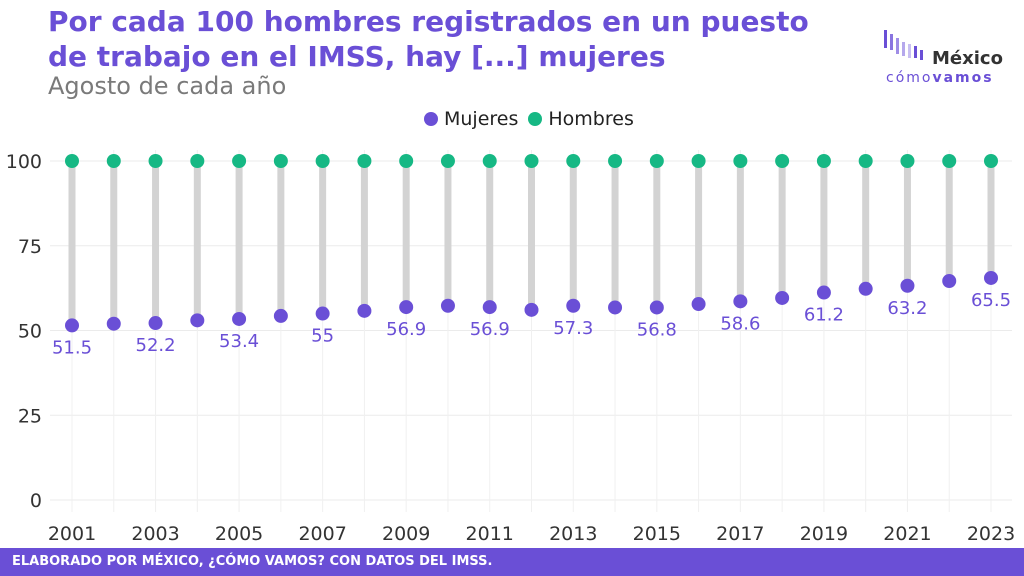 The height and width of the screenshot is (576, 1024). What do you see at coordinates (907, 534) in the screenshot?
I see `x-tick-label: 2021` at bounding box center [907, 534].